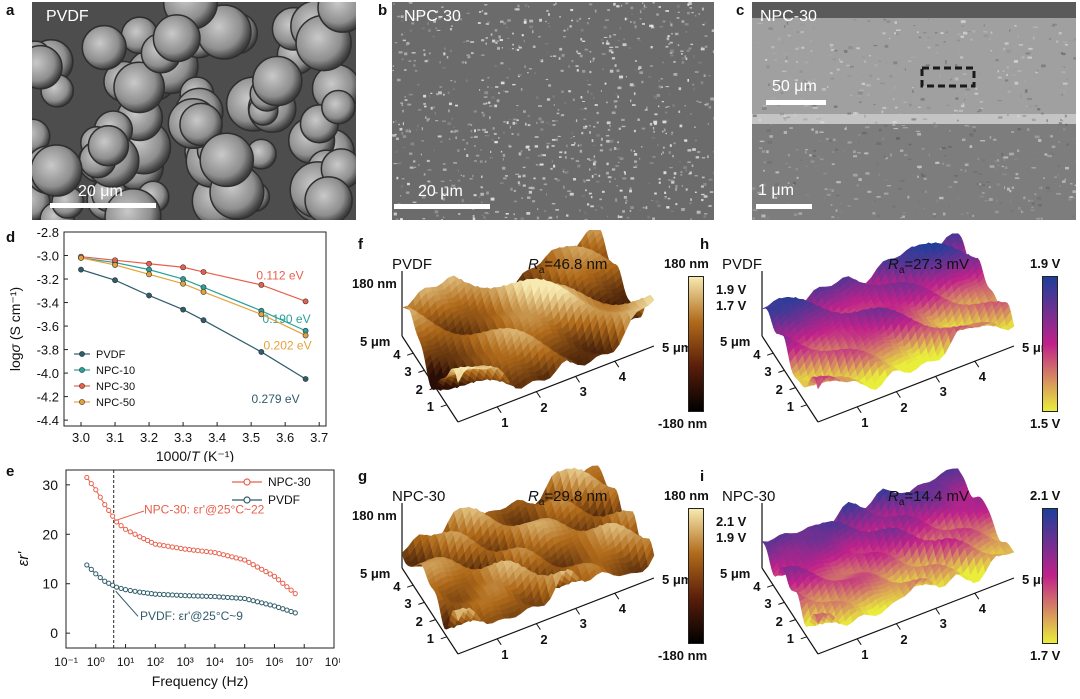  I want to click on scale-label-bottom: 1 μm, so click(776, 191).